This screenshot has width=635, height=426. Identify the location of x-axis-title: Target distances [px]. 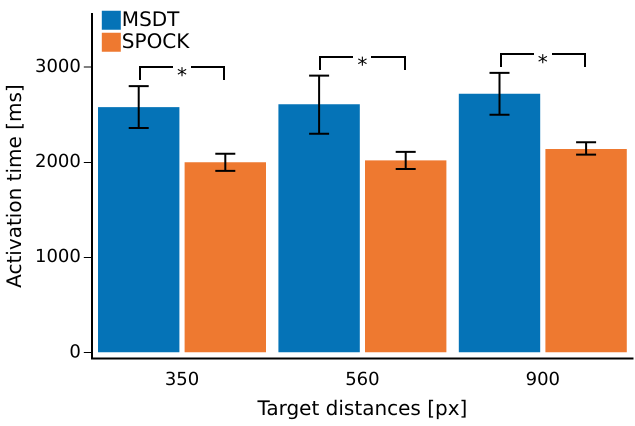
(362, 408).